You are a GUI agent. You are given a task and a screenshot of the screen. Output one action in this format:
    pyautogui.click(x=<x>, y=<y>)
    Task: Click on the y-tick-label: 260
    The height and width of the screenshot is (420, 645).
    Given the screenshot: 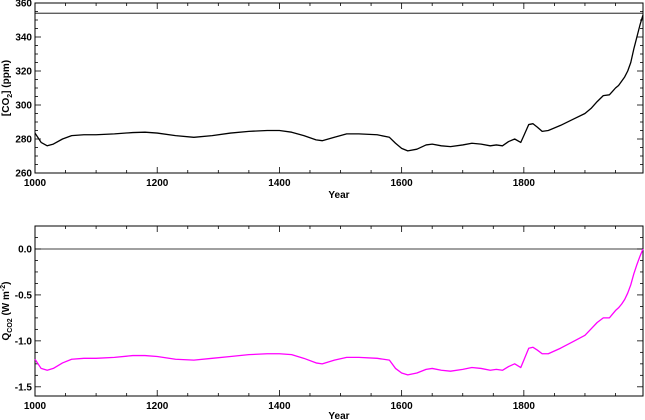 What is the action you would take?
    pyautogui.click(x=23, y=174)
    